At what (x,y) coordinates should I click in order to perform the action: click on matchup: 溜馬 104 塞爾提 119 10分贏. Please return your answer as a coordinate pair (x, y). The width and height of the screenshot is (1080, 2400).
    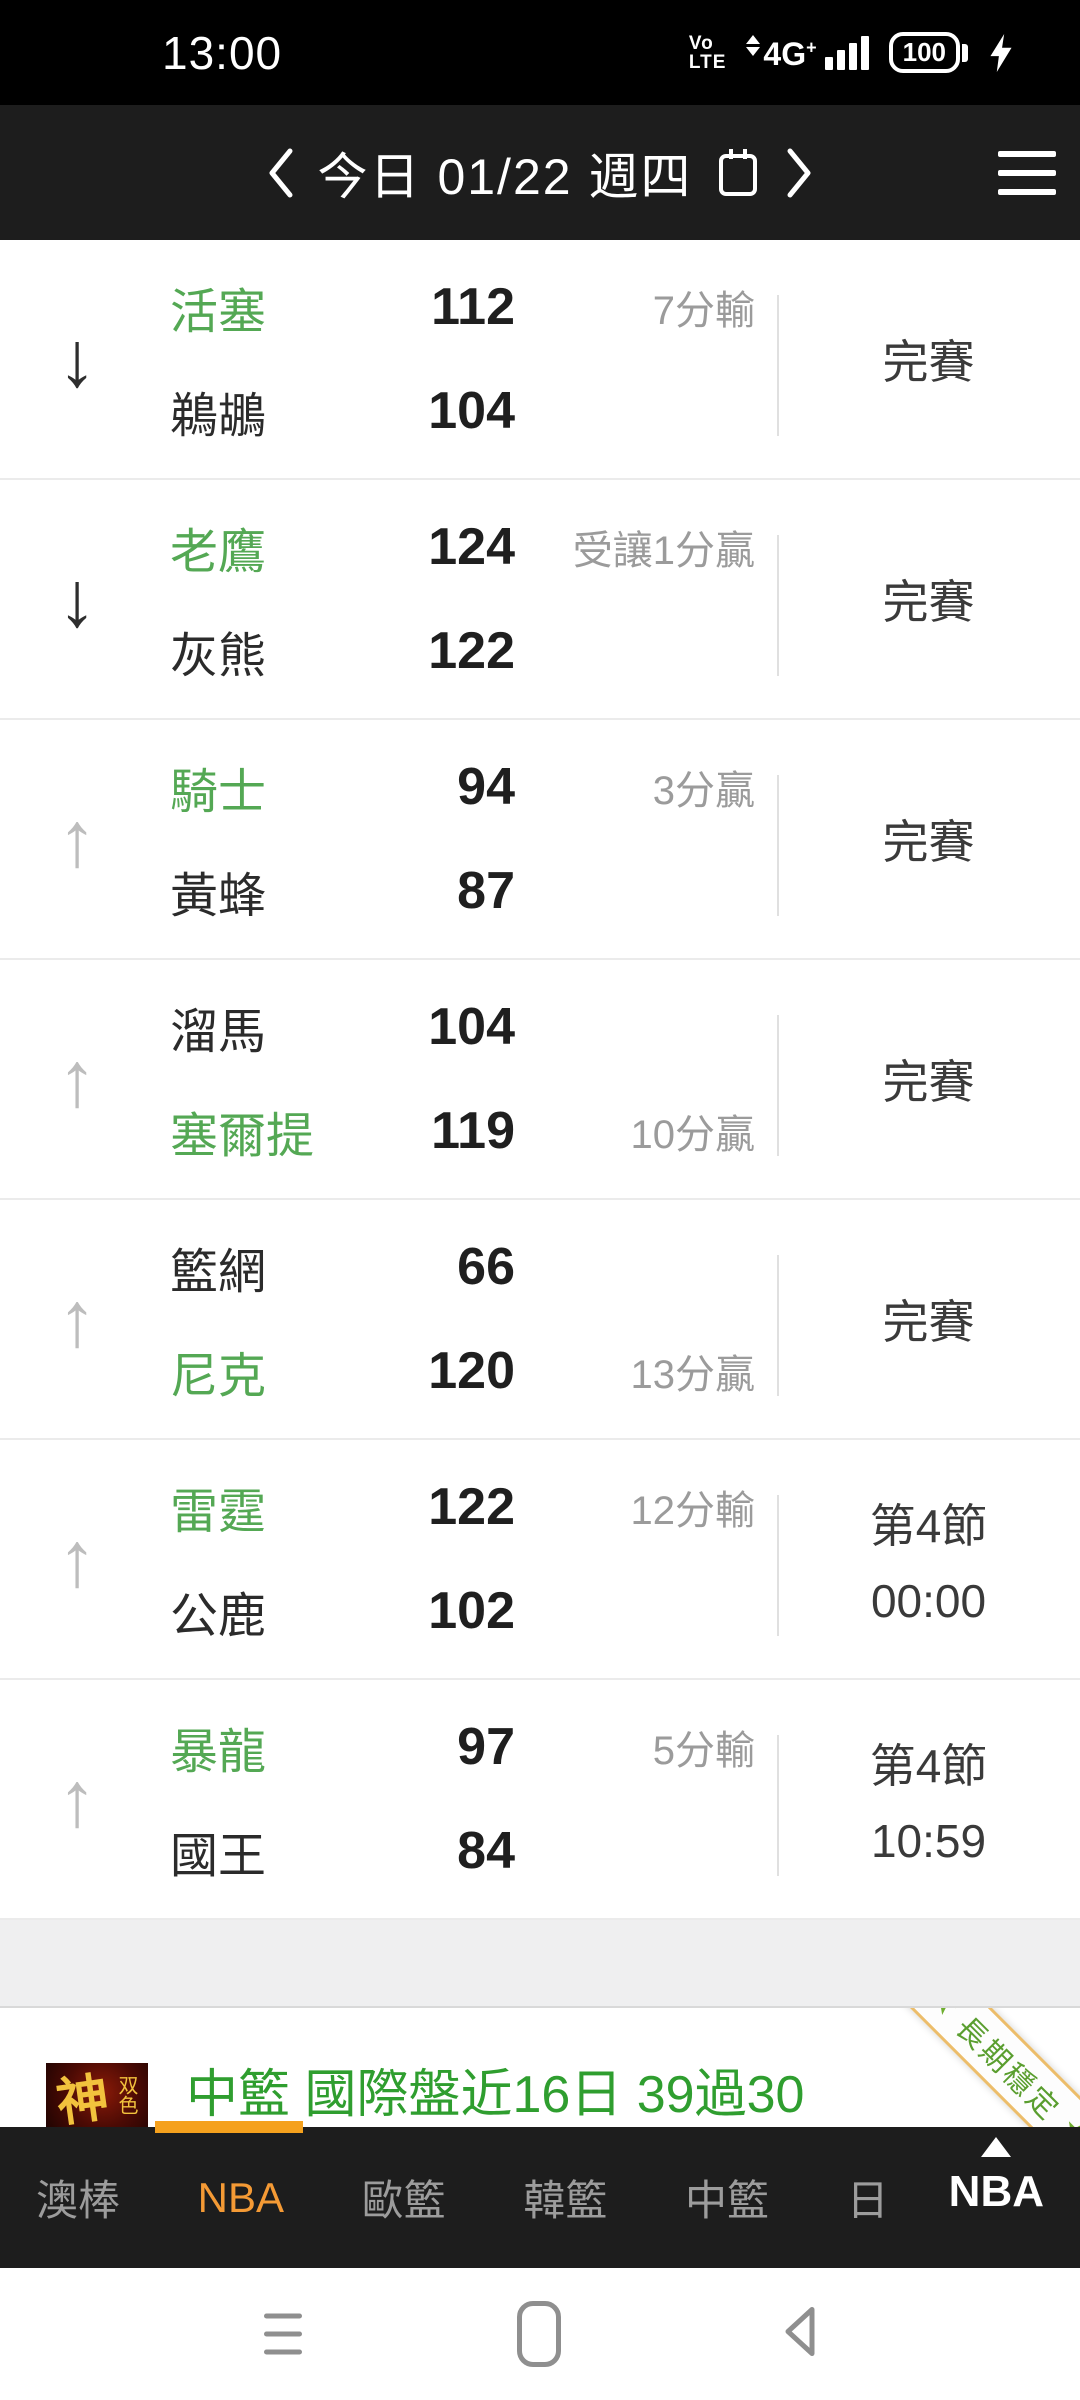
    Looking at the image, I should click on (458, 1079).